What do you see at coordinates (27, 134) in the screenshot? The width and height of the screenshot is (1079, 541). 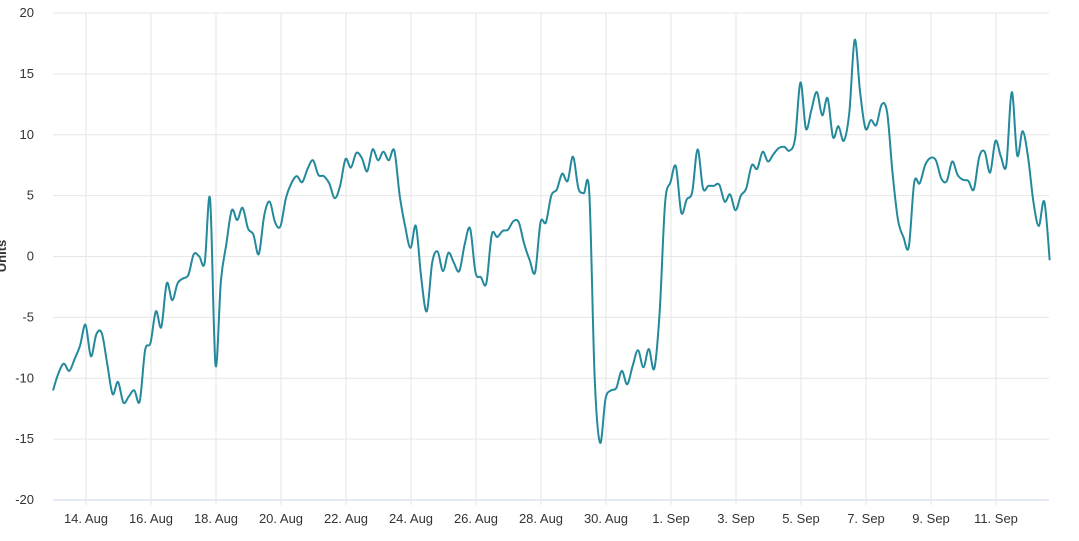 I see `y-tick-label: 10` at bounding box center [27, 134].